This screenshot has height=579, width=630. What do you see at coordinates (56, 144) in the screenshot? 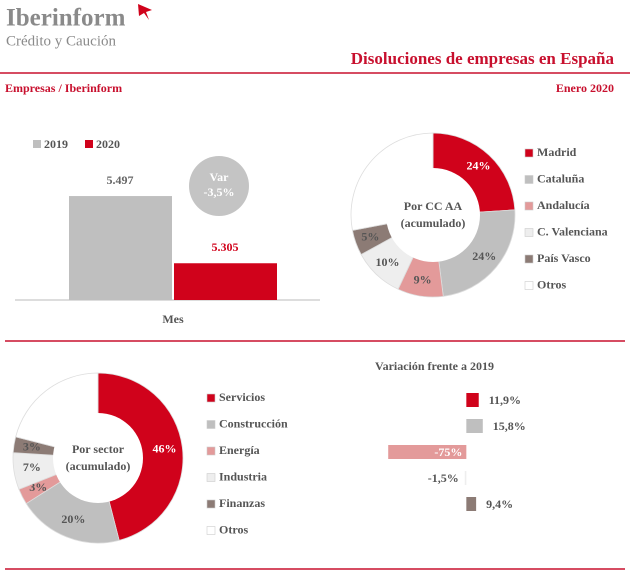
I see `legend-label: 2019` at bounding box center [56, 144].